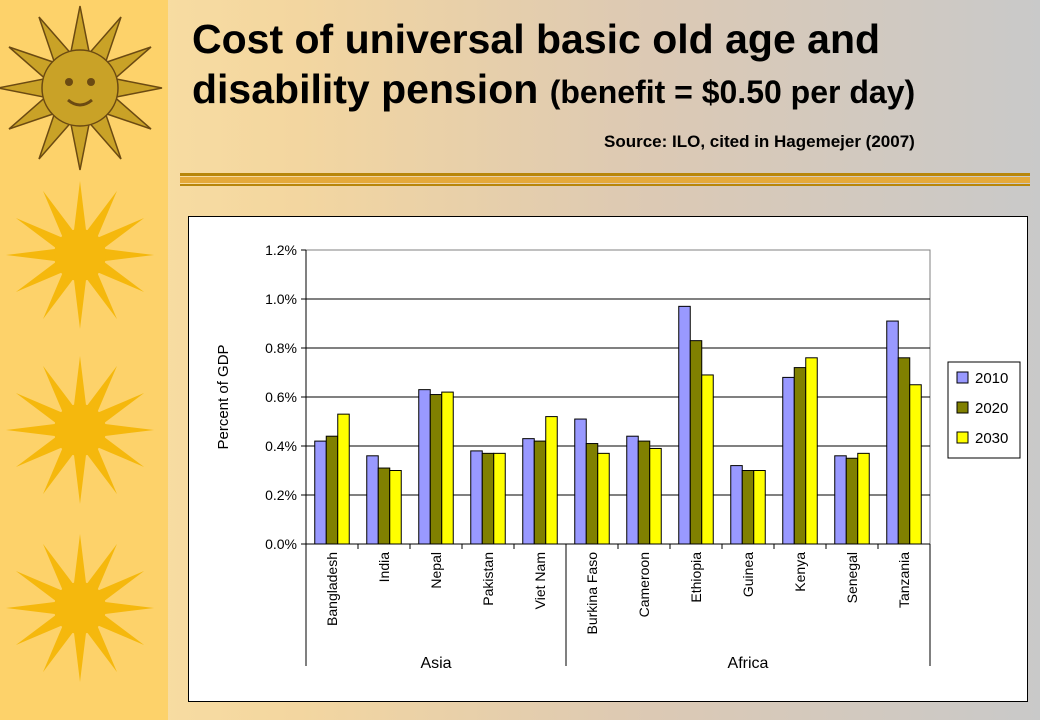  I want to click on x-tick-label: Senegal, so click(852, 577).